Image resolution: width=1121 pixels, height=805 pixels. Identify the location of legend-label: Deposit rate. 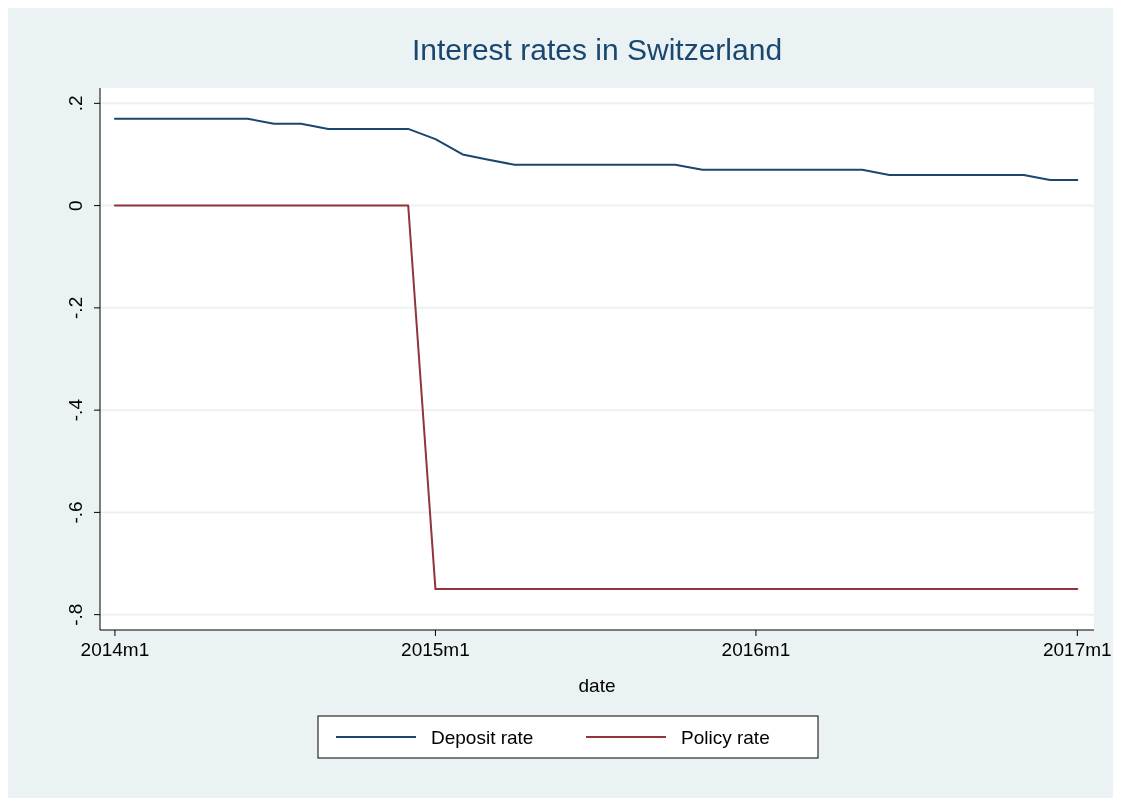
(482, 737).